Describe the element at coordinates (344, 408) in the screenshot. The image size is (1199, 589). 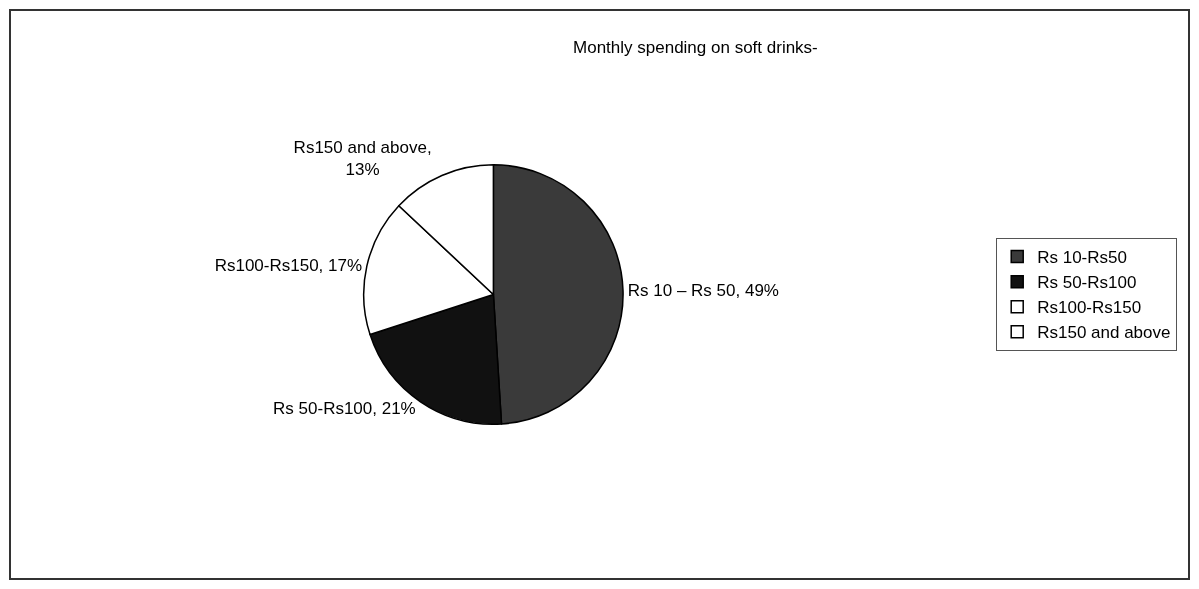
I see `data-label: Rs 50-Rs100, 21%` at that location.